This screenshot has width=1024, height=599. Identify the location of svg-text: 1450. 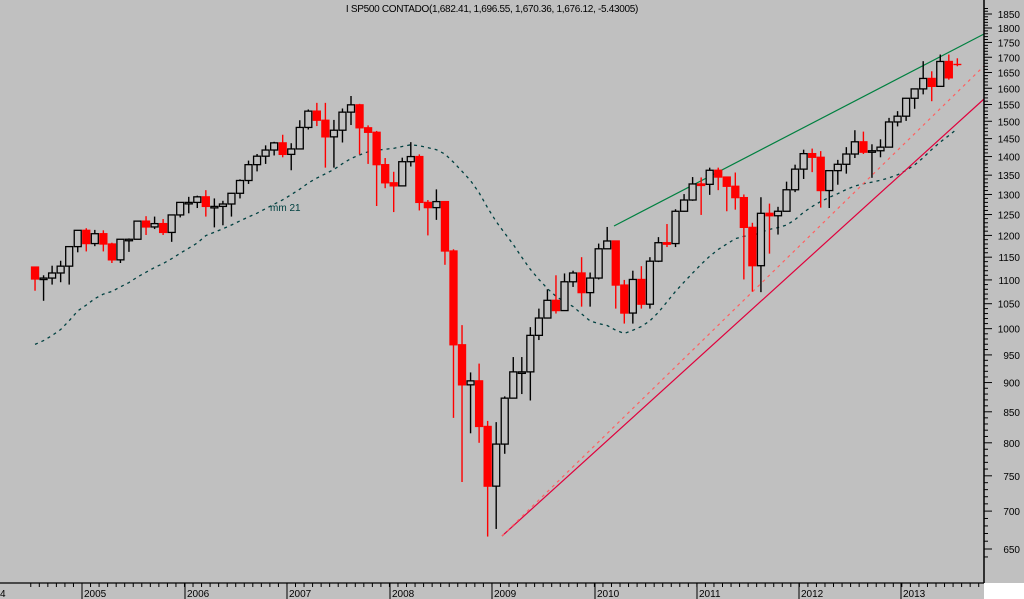
(1009, 140).